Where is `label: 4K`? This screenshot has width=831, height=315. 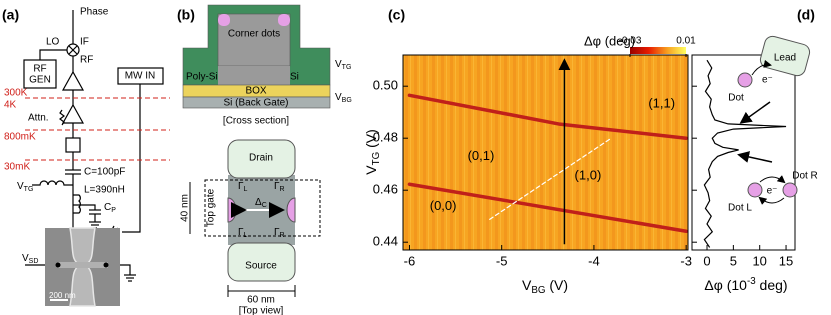
label: 4K is located at coordinates (10, 105).